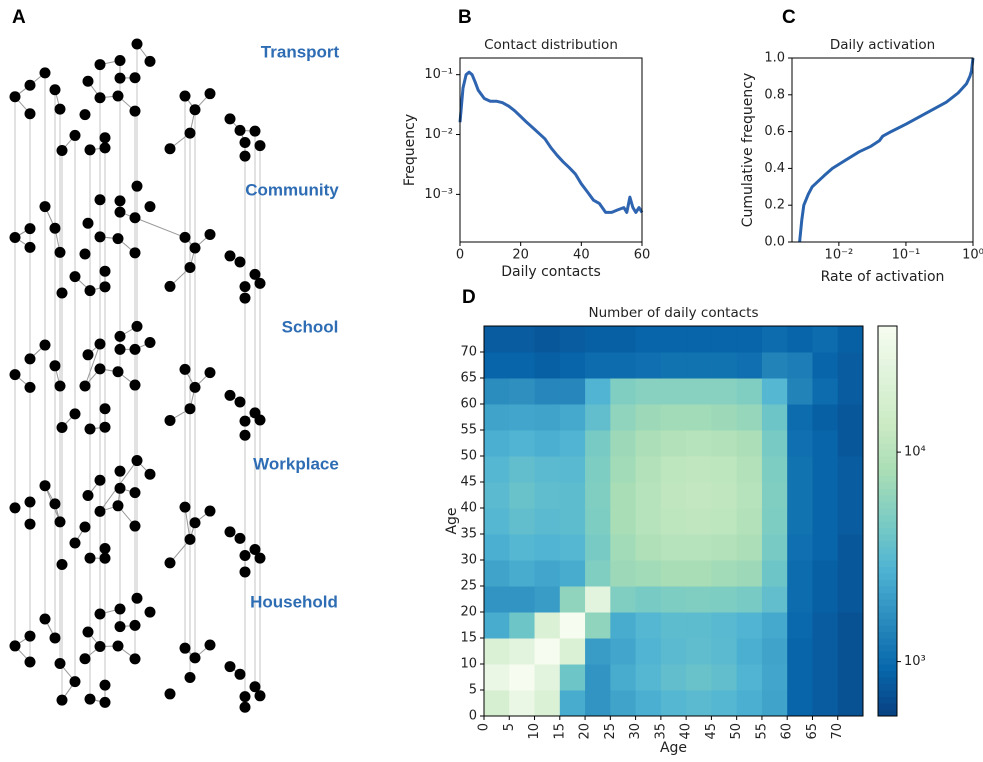 The height and width of the screenshot is (762, 983). I want to click on chart-title: Daily activation, so click(882, 45).